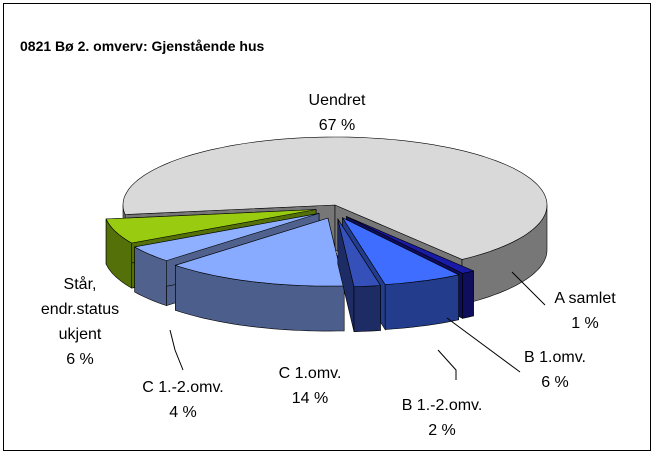  What do you see at coordinates (442, 418) in the screenshot?
I see `slice-label: B 1.-2.omv. 2 %` at bounding box center [442, 418].